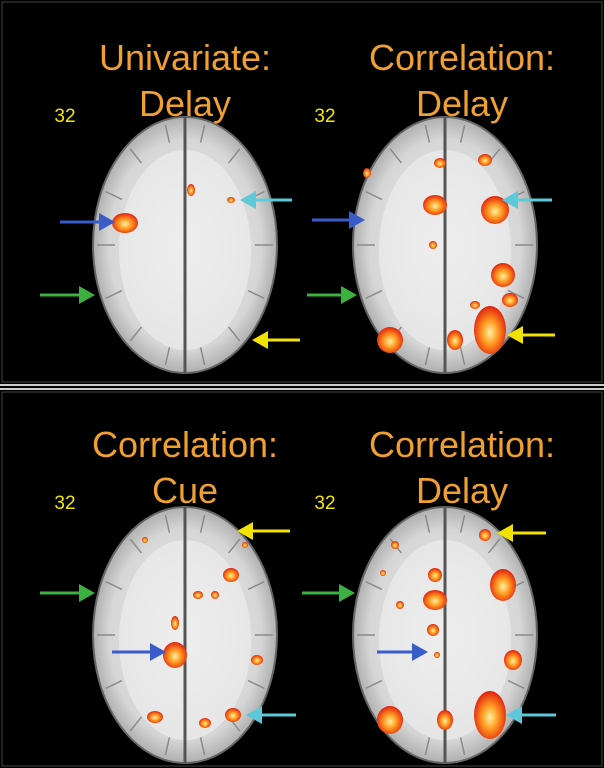 This screenshot has height=768, width=604. Describe the element at coordinates (185, 57) in the screenshot. I see `panel-title: Univariate:` at that location.